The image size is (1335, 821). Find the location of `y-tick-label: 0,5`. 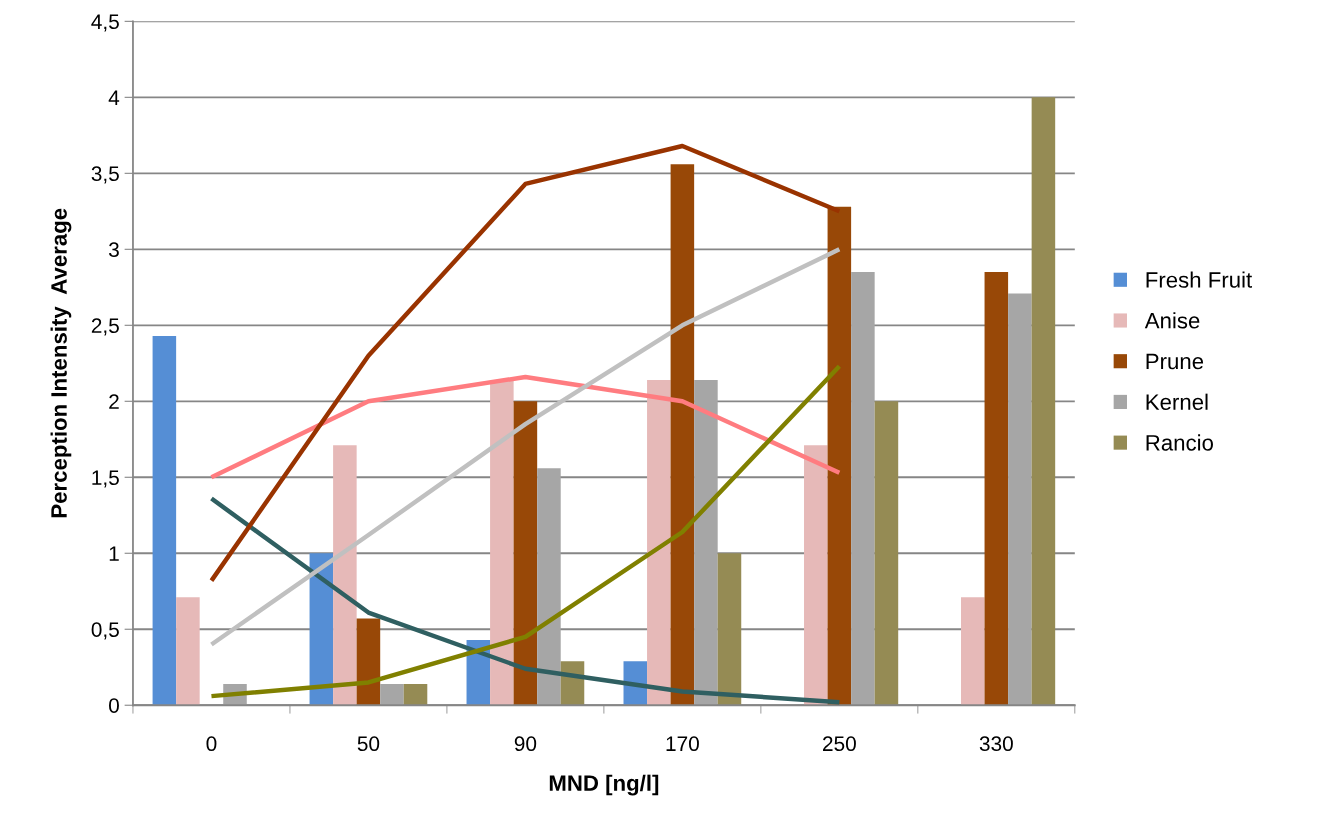

y-tick-label: 0,5 is located at coordinates (105, 631).